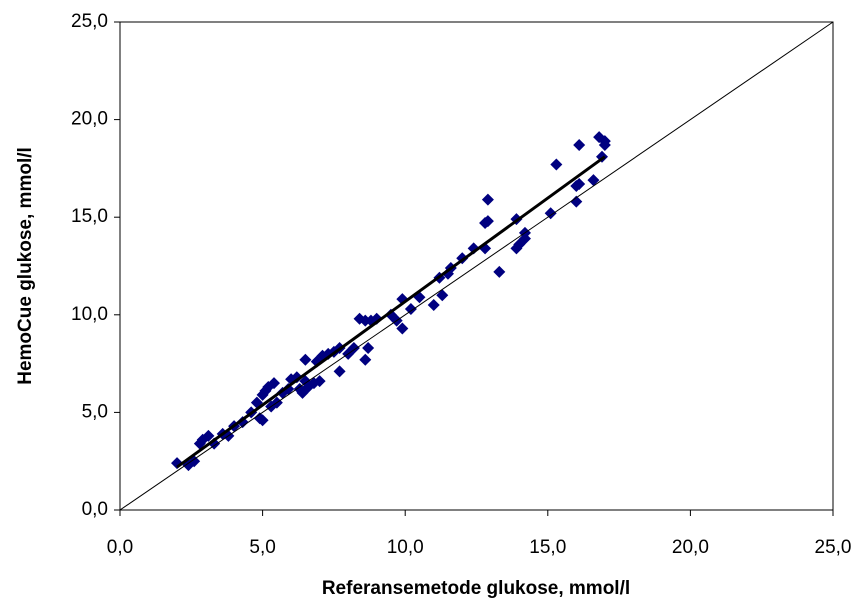  What do you see at coordinates (120, 547) in the screenshot?
I see `x-tick-label: 0,0` at bounding box center [120, 547].